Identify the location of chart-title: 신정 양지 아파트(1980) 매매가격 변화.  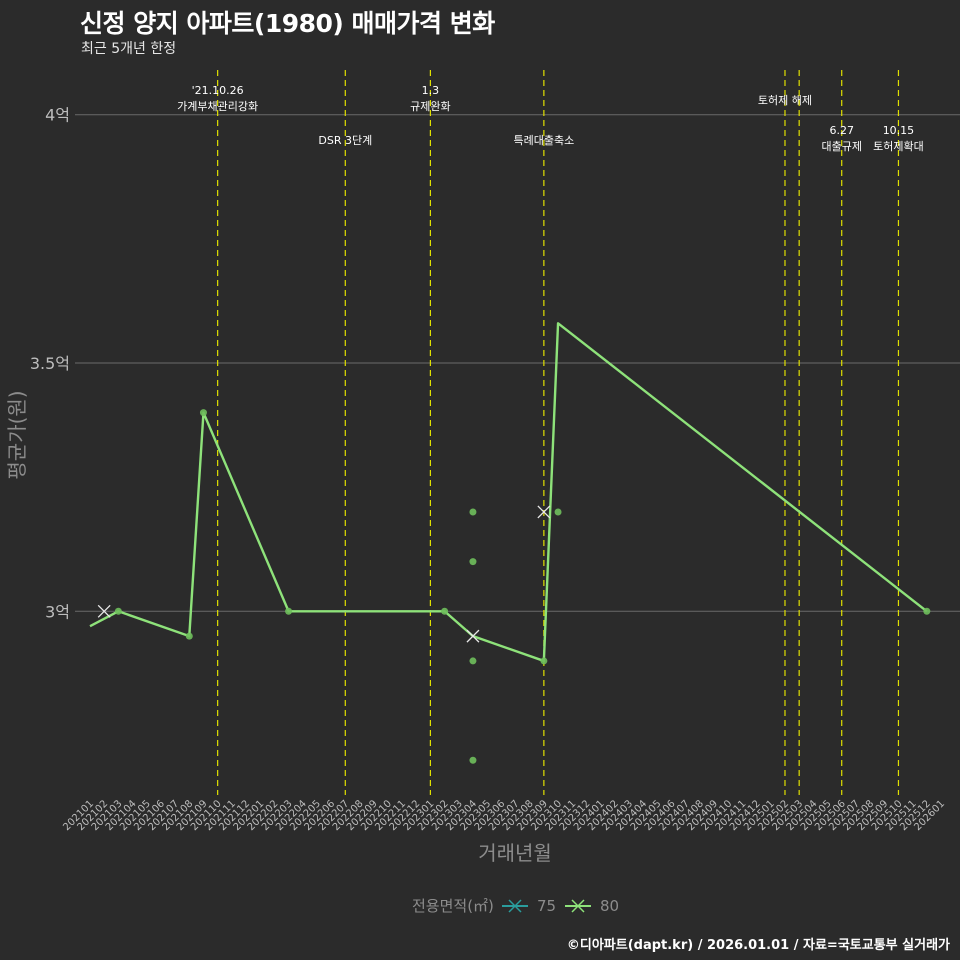
(287, 23).